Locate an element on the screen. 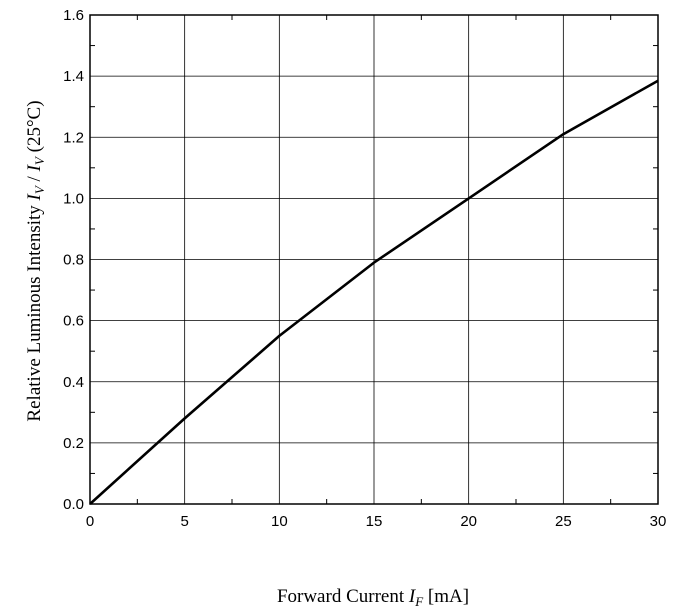 The image size is (685, 614). x-tick-label: 15 is located at coordinates (374, 521).